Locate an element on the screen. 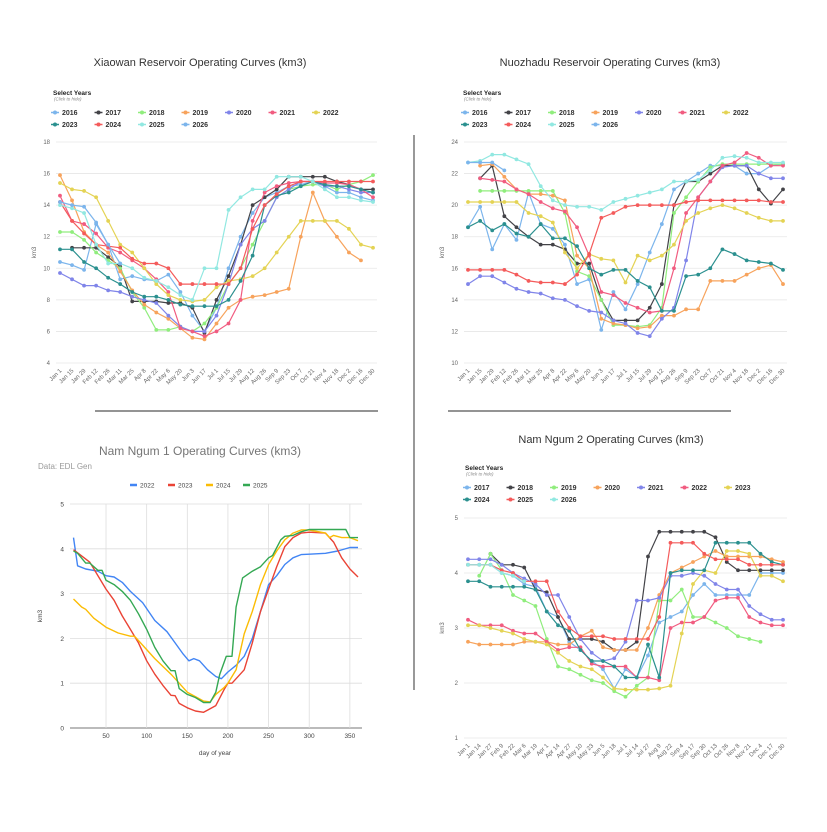  legend-label: 2023 is located at coordinates (480, 125).